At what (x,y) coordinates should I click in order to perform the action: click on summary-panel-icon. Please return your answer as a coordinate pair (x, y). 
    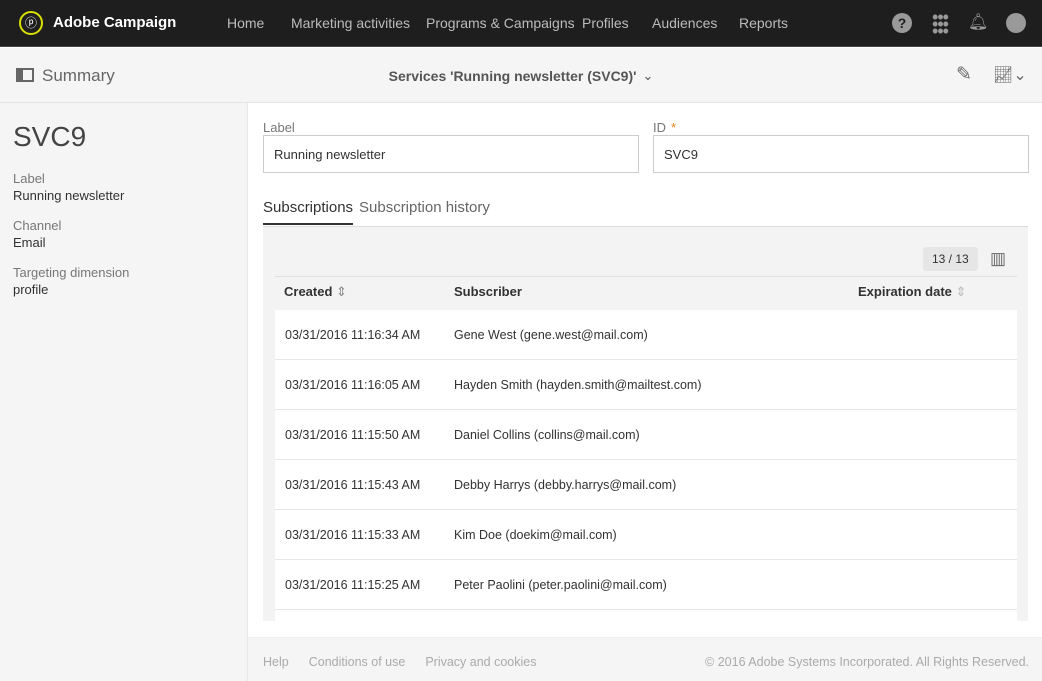
    Looking at the image, I should click on (25, 75).